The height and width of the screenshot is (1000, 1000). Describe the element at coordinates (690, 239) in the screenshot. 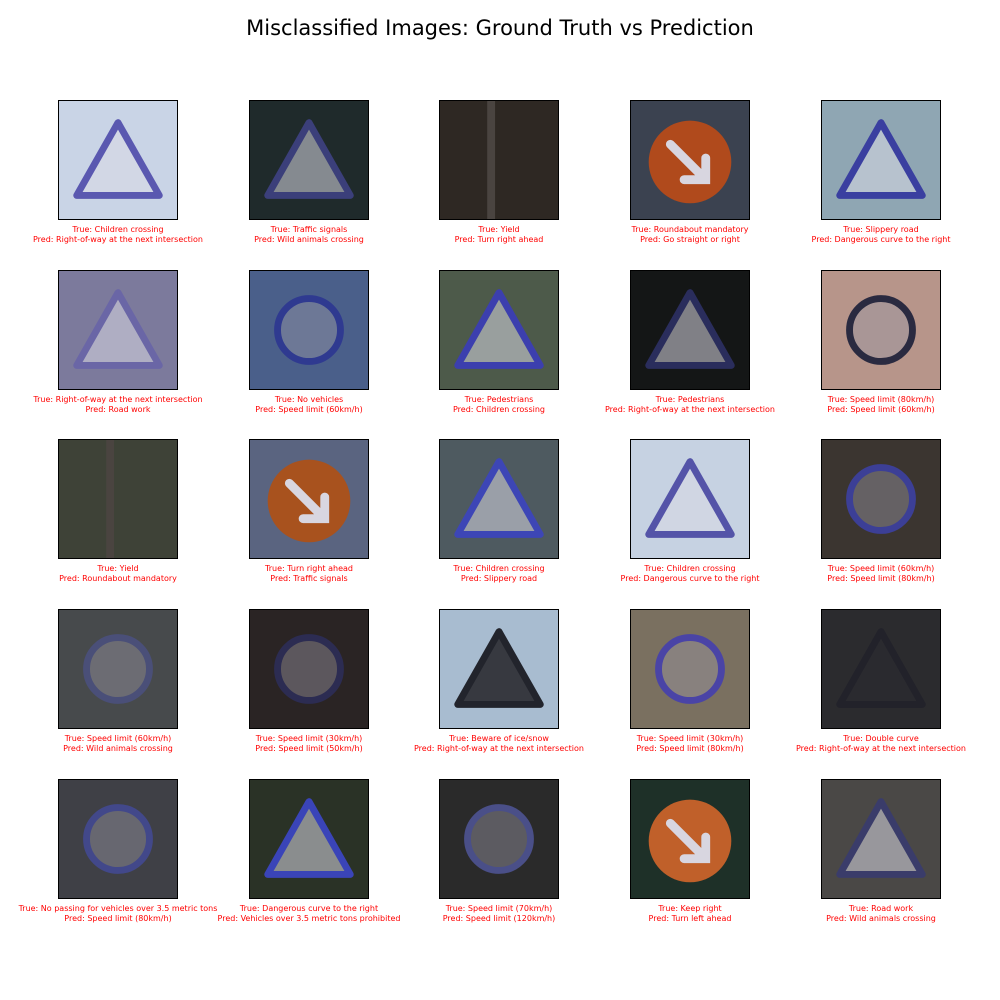

I see `pred-label: Pred: Go straight or right` at that location.